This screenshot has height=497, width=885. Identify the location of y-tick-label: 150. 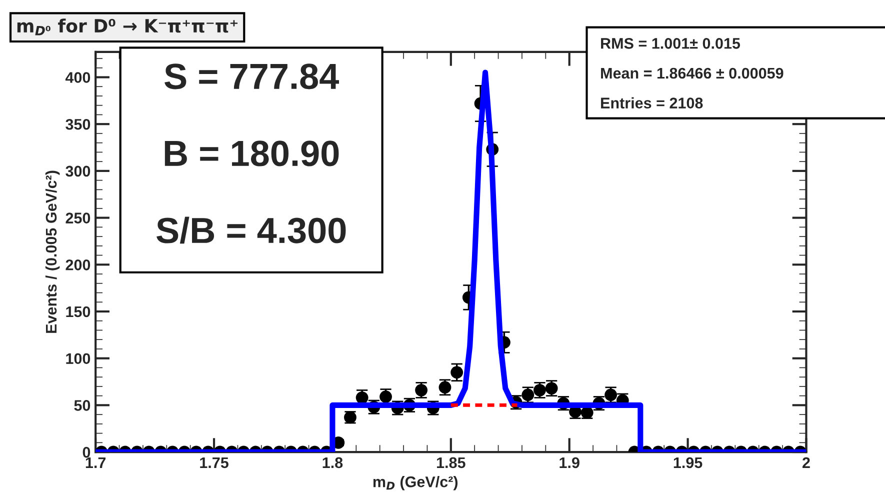
(78, 312).